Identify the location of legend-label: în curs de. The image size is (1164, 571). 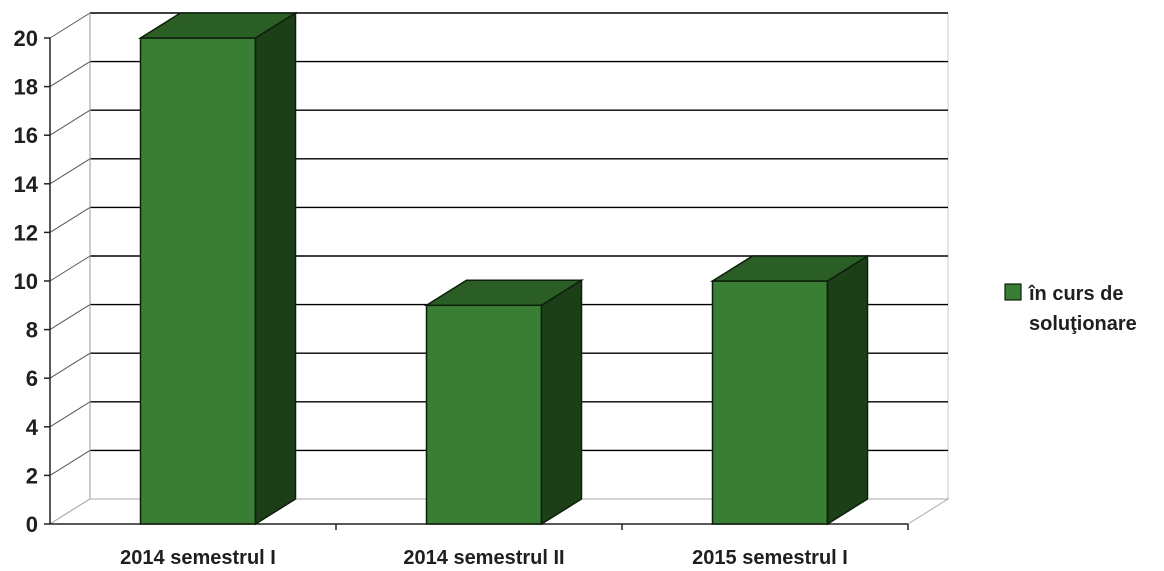
(1075, 294).